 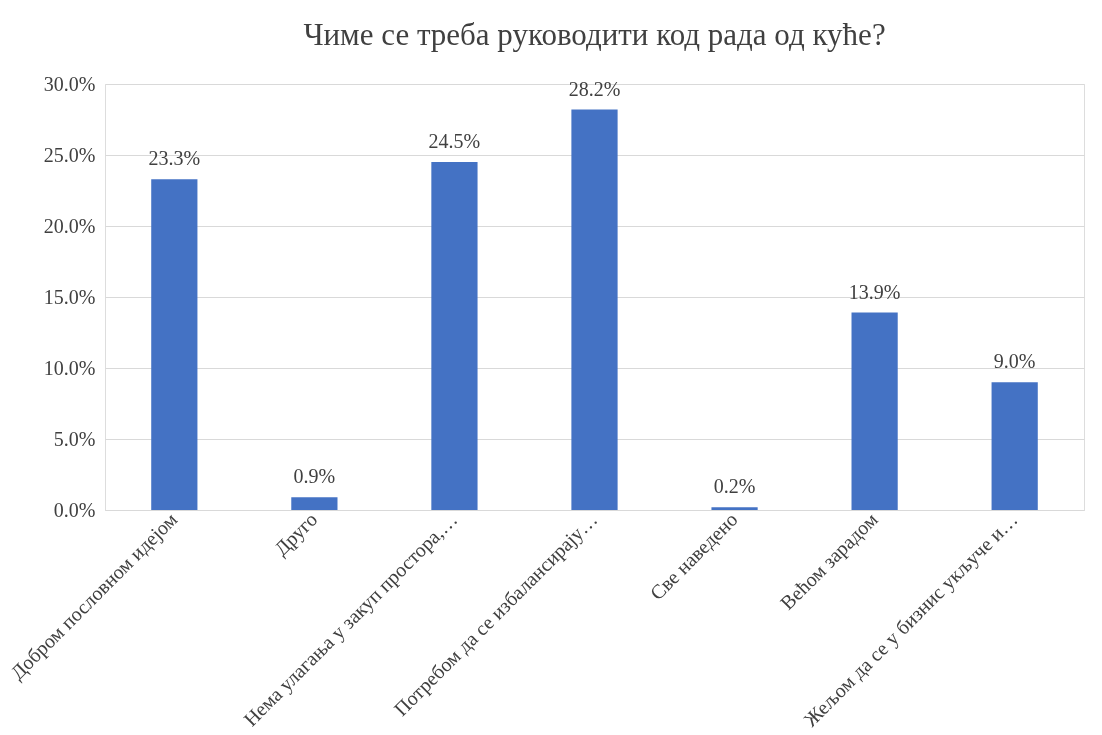 I want to click on data-label: 13.9%, so click(x=874, y=291).